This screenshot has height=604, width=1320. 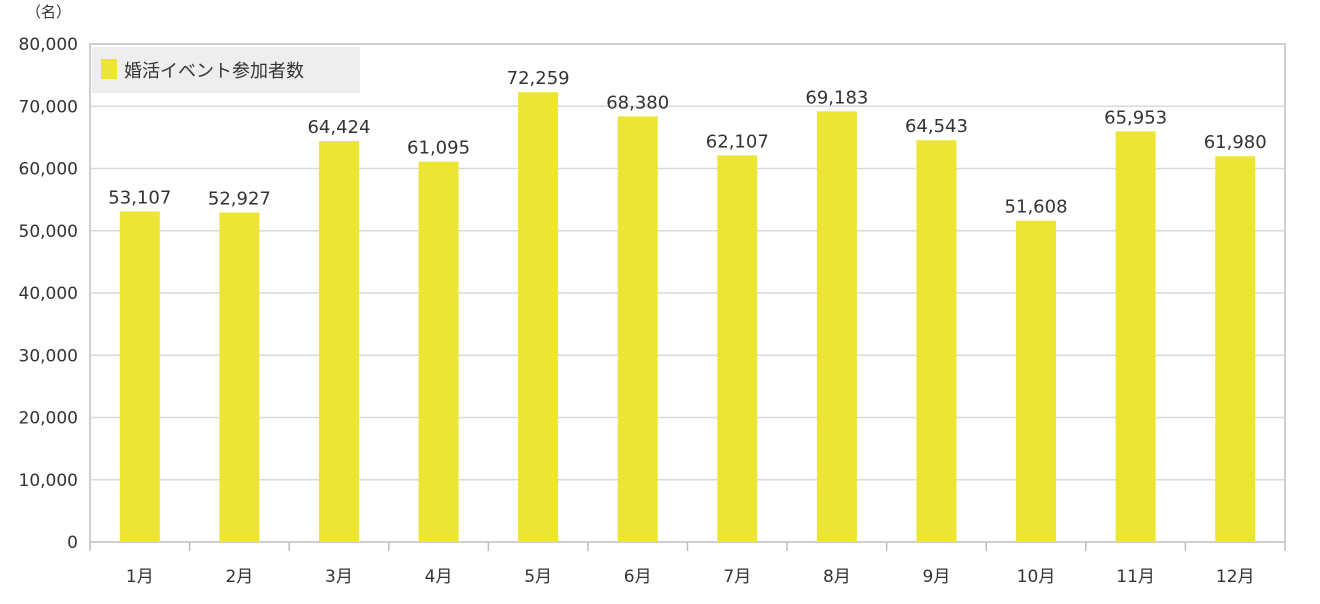 I want to click on y-tick-label: 0, so click(x=72, y=543).